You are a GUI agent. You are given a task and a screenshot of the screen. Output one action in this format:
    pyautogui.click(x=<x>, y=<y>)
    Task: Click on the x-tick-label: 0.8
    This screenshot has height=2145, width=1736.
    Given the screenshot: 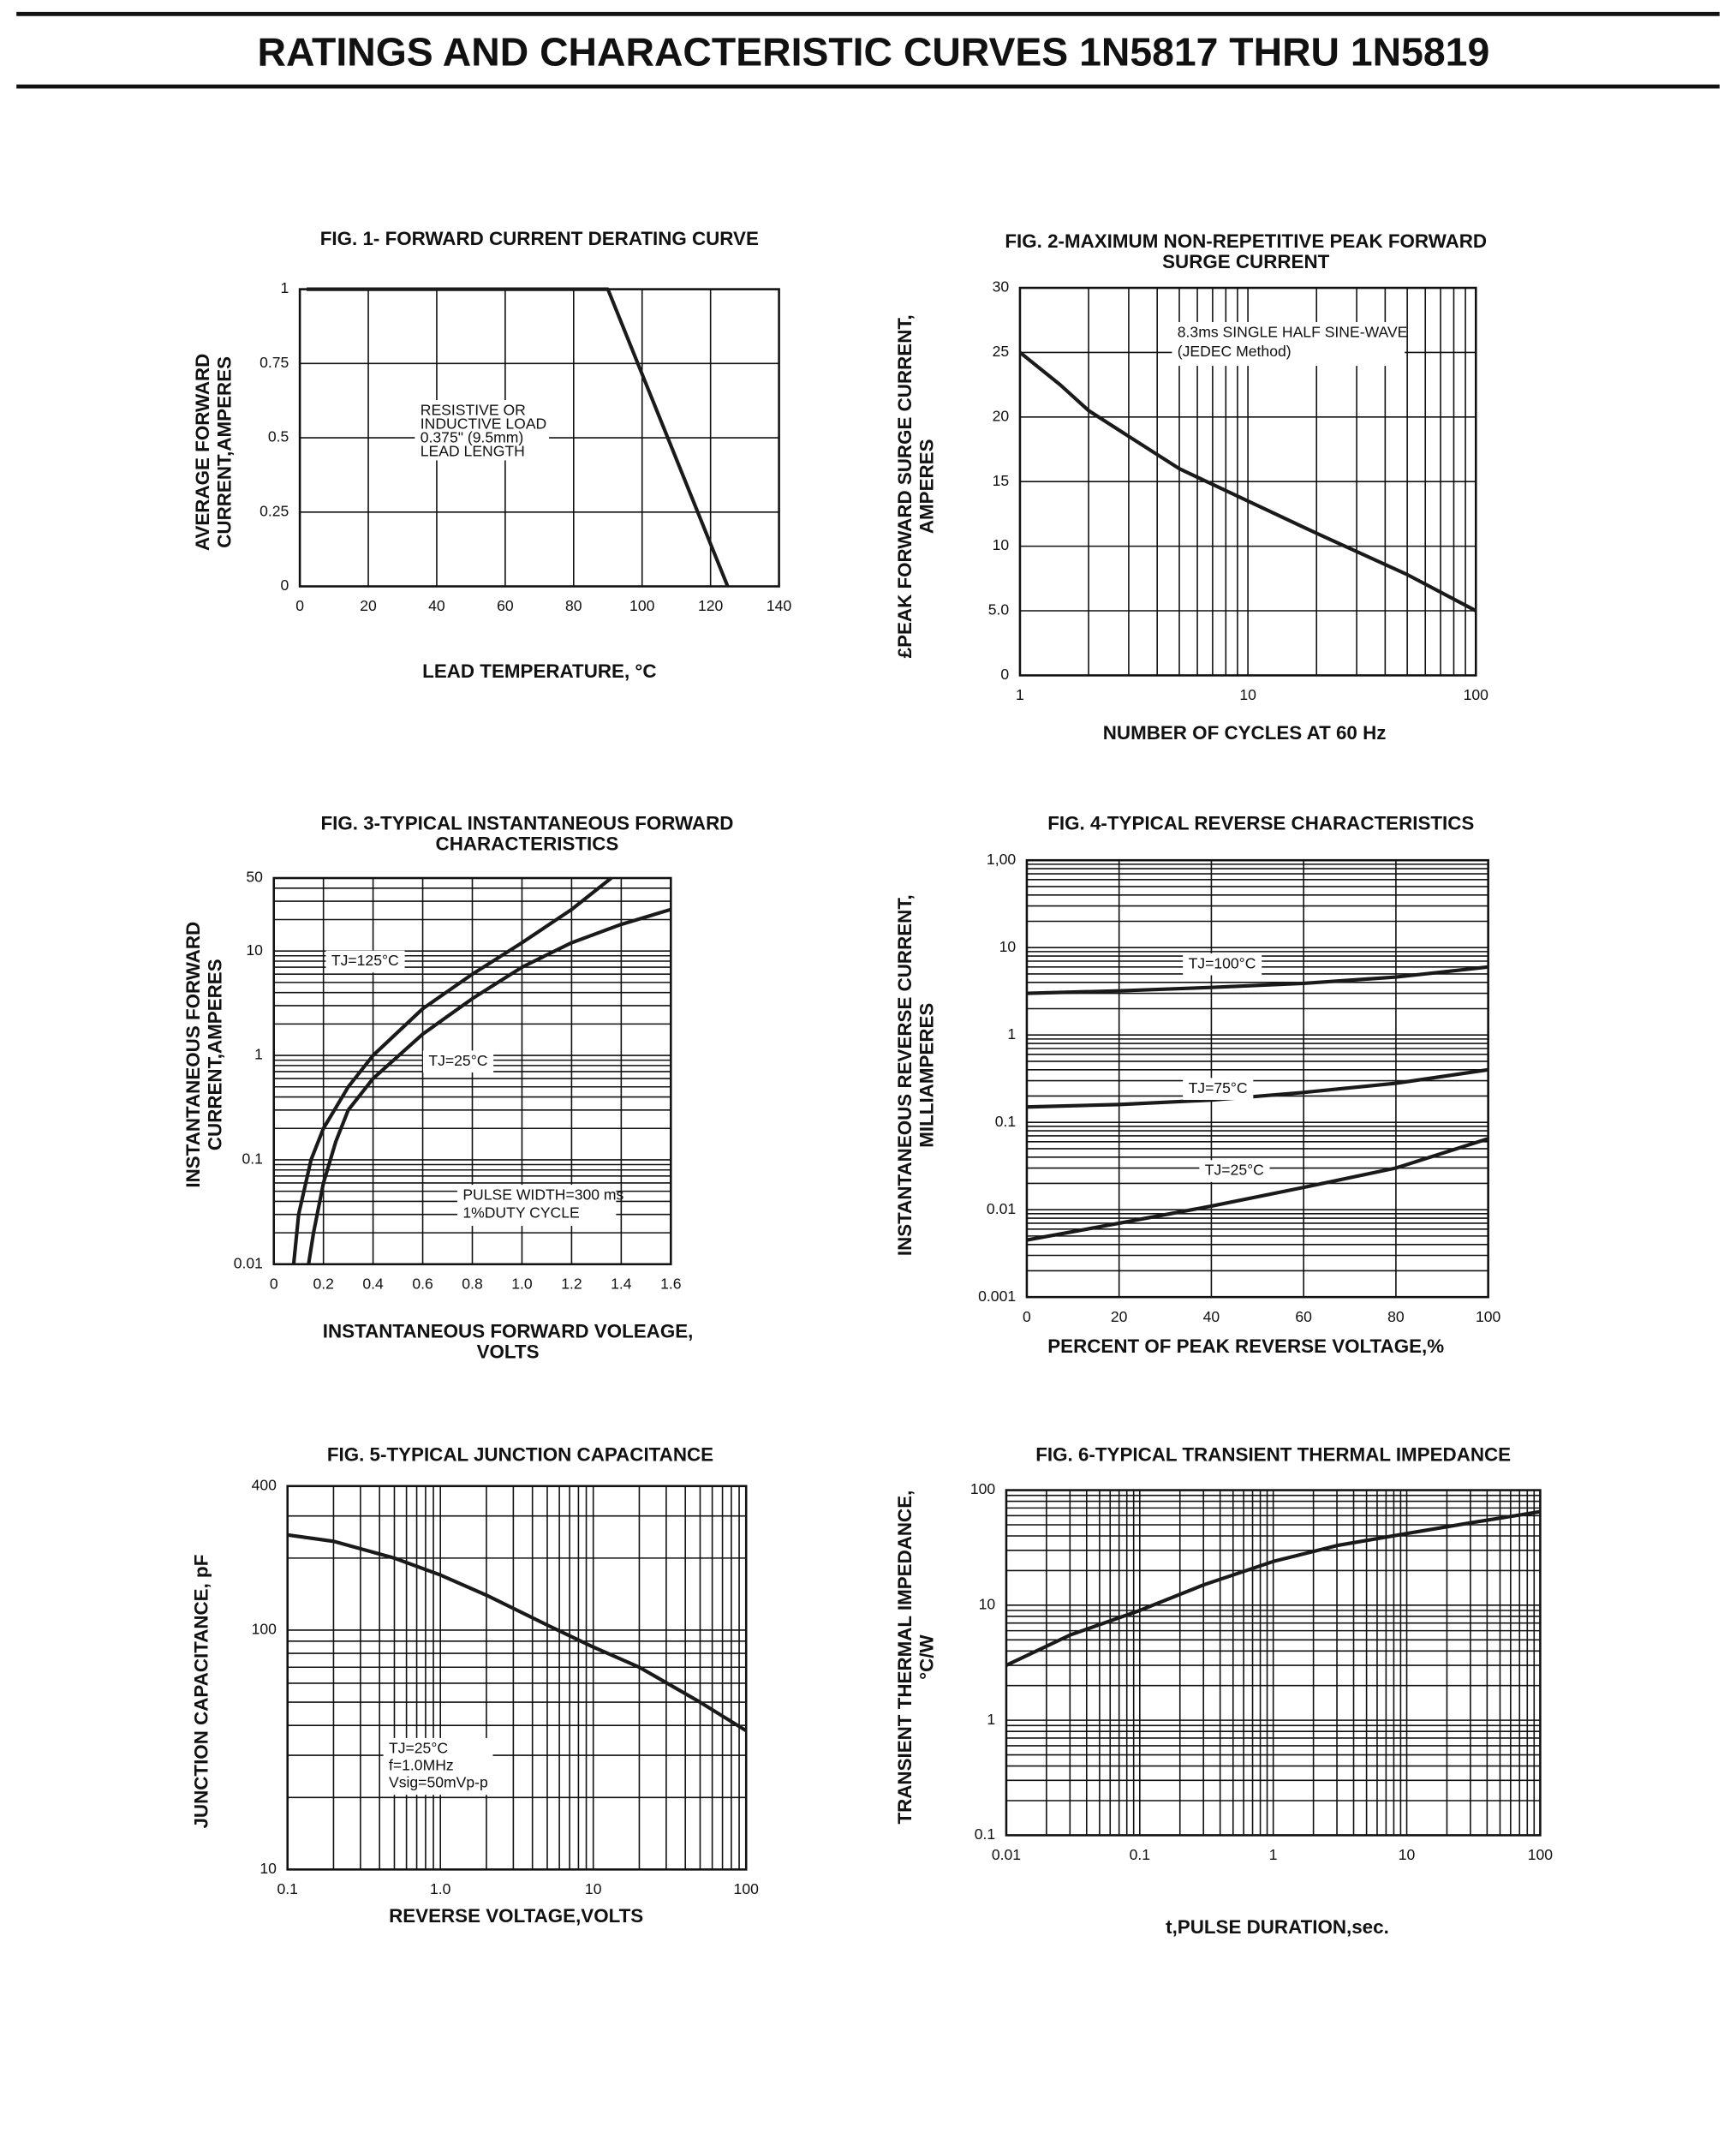 What is the action you would take?
    pyautogui.click(x=472, y=1283)
    